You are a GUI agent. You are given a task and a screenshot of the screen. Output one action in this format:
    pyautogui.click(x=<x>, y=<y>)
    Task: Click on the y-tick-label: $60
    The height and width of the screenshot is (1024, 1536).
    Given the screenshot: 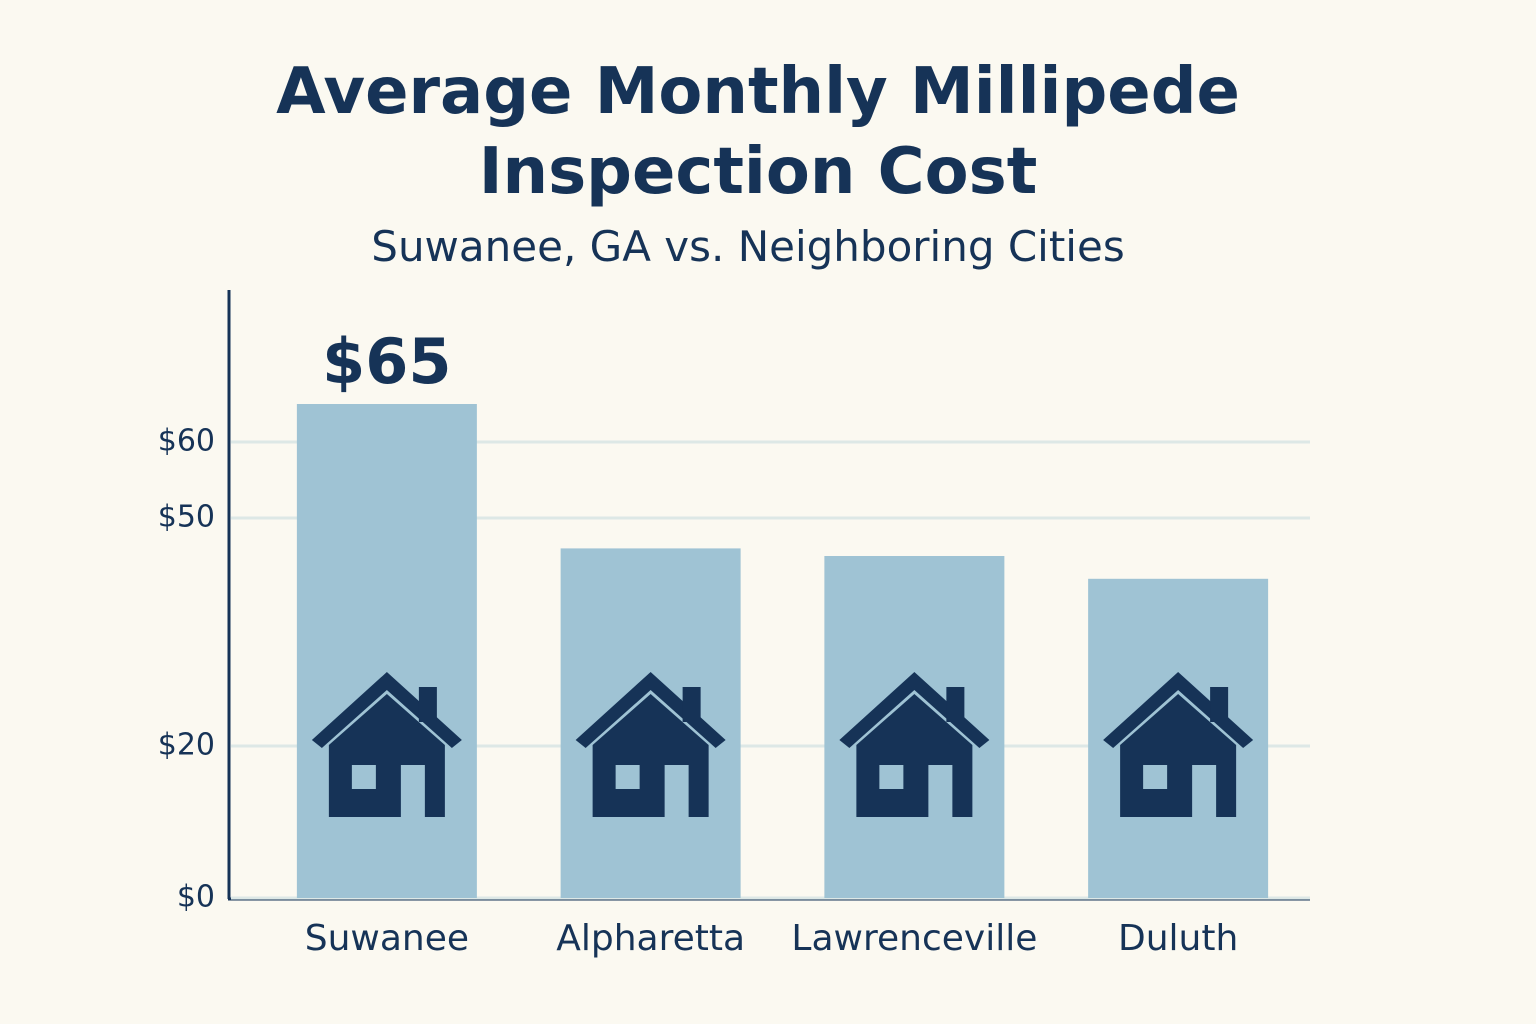 What is the action you would take?
    pyautogui.click(x=186, y=441)
    